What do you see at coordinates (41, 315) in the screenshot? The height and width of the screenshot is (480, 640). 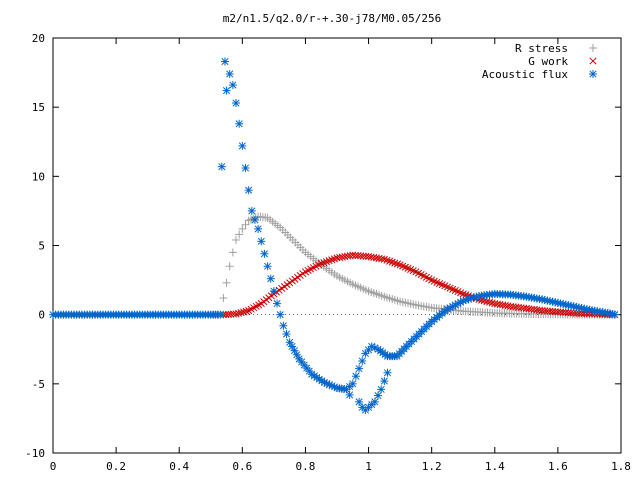 I see `y-tick-label: 0` at bounding box center [41, 315].